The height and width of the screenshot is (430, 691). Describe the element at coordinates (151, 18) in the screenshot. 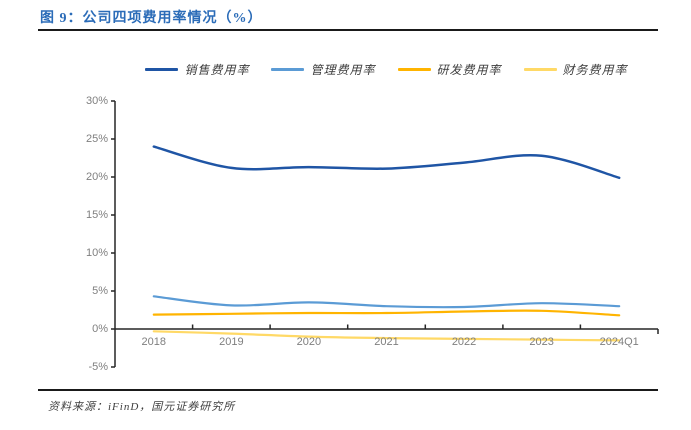

I see `figure-title: 图 9：公司四项费用率情况（%）` at that location.